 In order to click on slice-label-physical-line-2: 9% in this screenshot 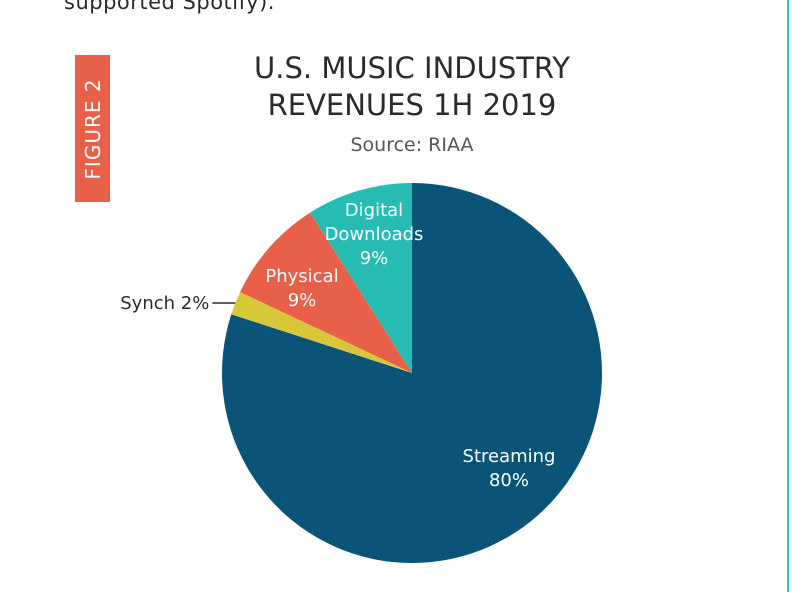, I will do `click(302, 300)`.